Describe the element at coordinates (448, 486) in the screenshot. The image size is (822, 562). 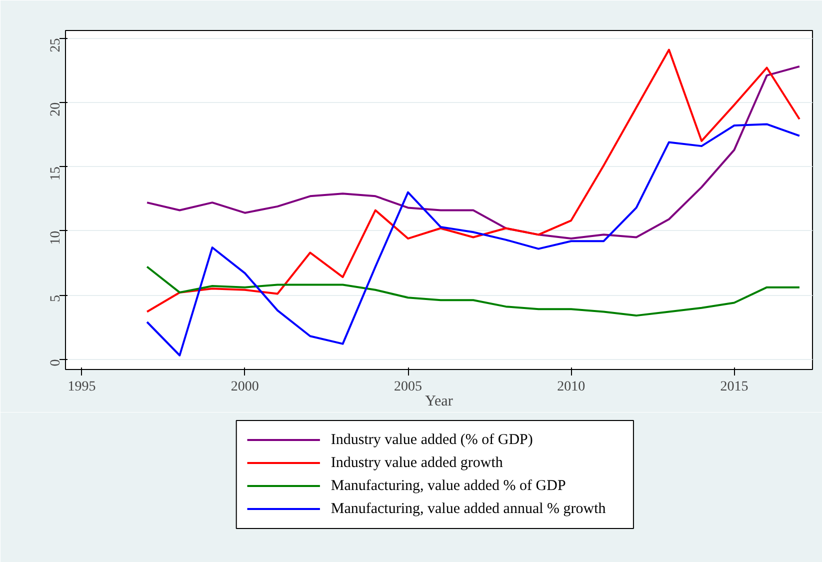
I see `legend-label: Manufacturing, value added % of GDP` at that location.